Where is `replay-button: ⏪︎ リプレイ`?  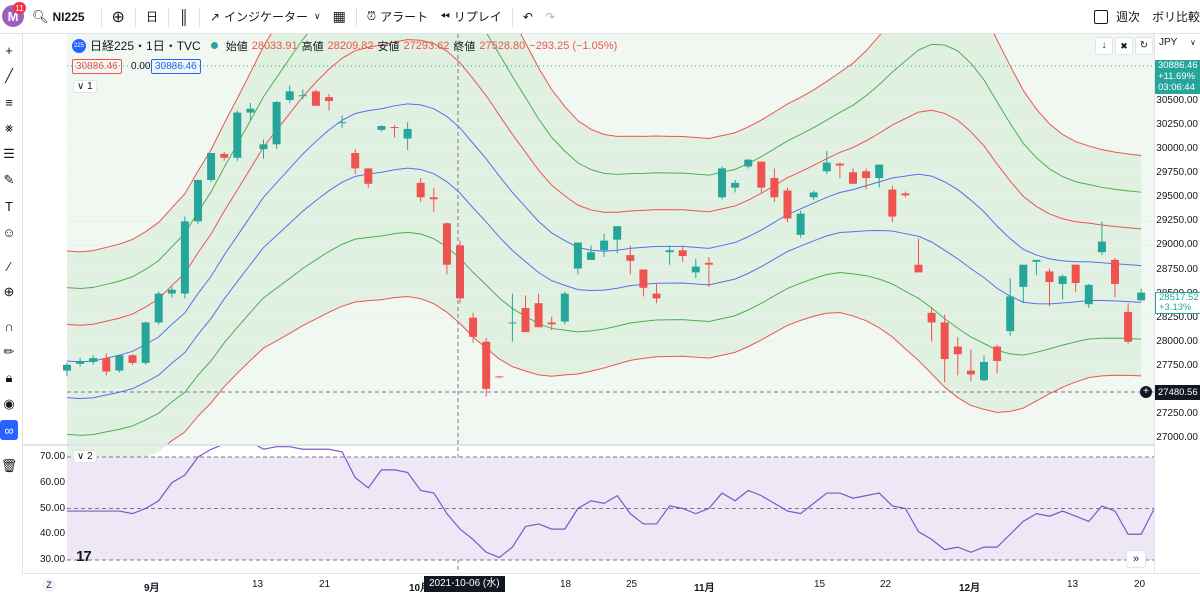 replay-button: ⏪︎ リプレイ is located at coordinates (471, 16).